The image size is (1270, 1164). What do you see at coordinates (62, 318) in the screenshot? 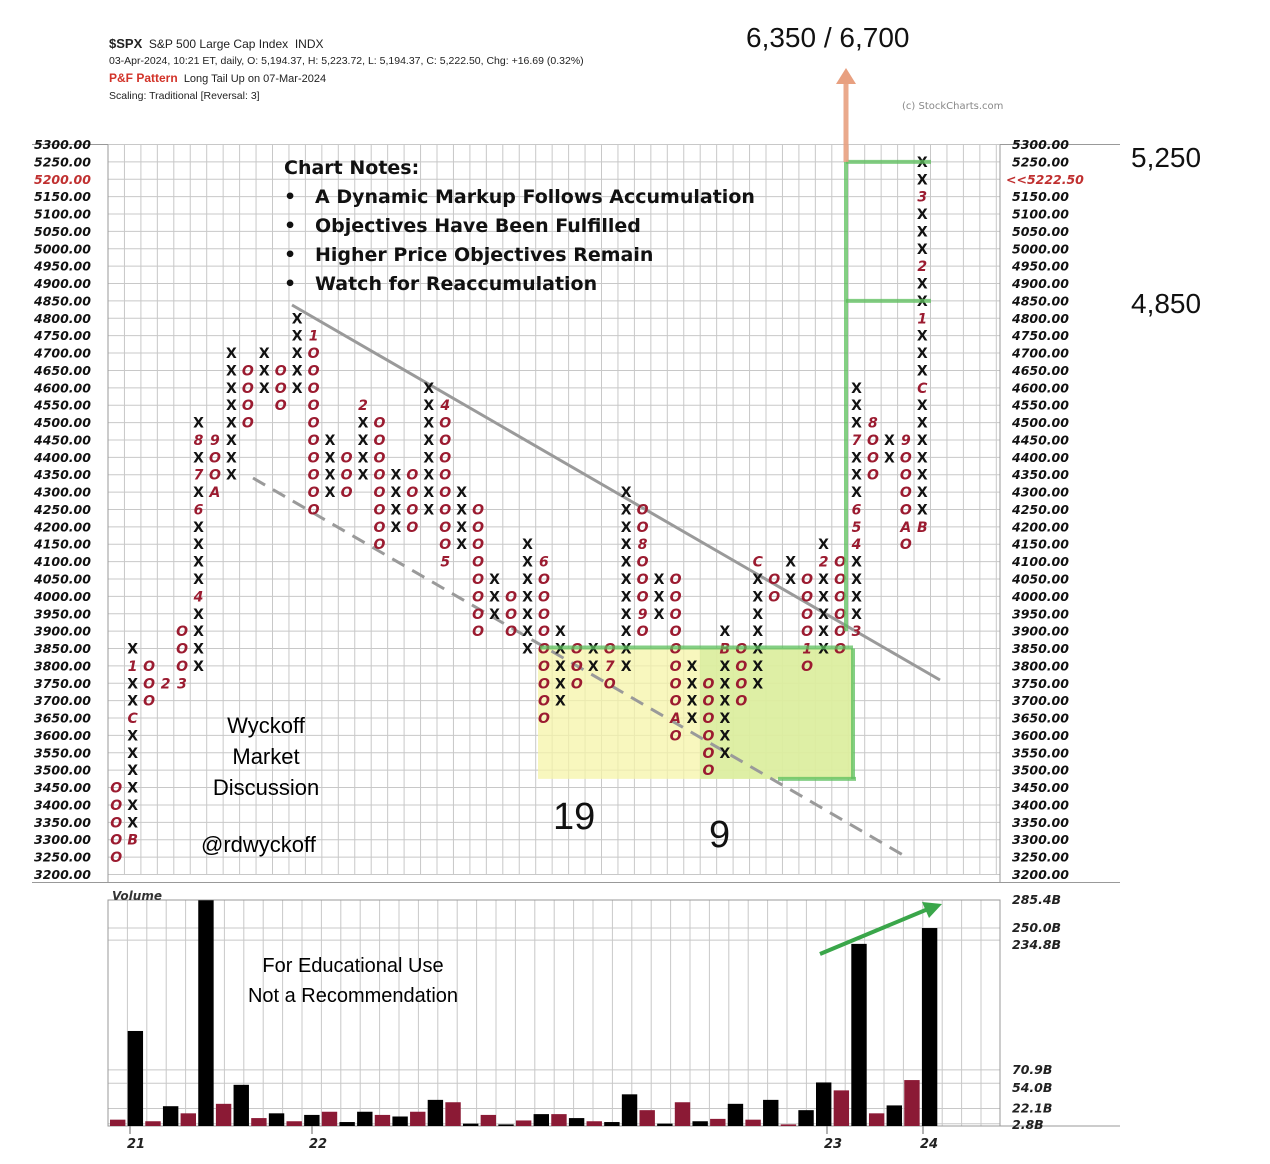
I see `price-label-left: 4800.00` at bounding box center [62, 318].